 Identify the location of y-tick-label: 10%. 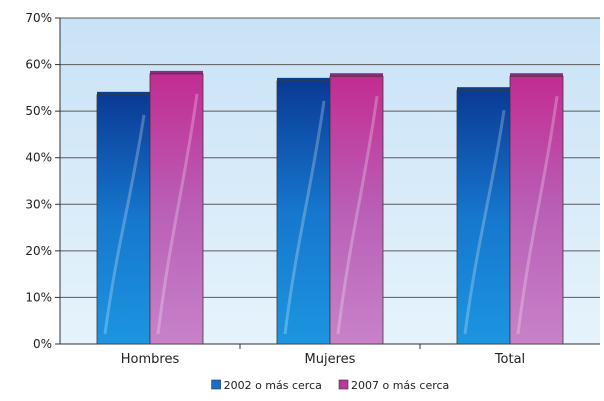
(38, 297).